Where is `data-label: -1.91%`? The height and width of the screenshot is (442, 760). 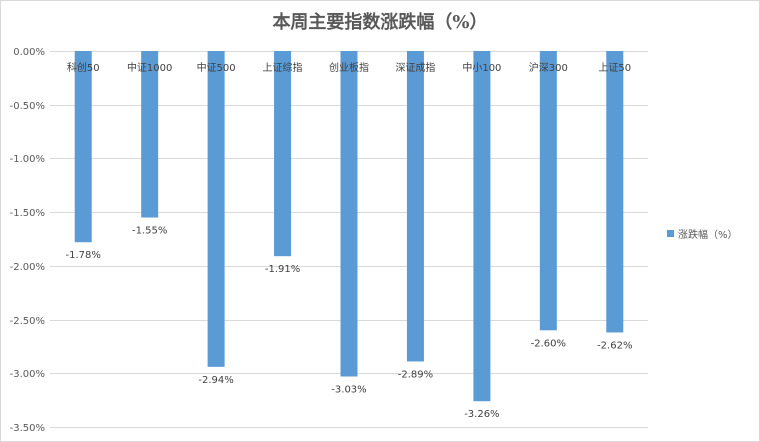 data-label: -1.91% is located at coordinates (282, 269).